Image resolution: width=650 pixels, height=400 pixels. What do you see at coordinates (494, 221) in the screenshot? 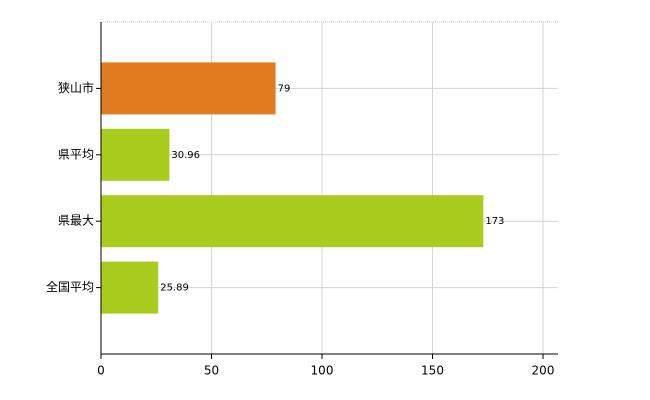
I see `value-label: 173` at bounding box center [494, 221].